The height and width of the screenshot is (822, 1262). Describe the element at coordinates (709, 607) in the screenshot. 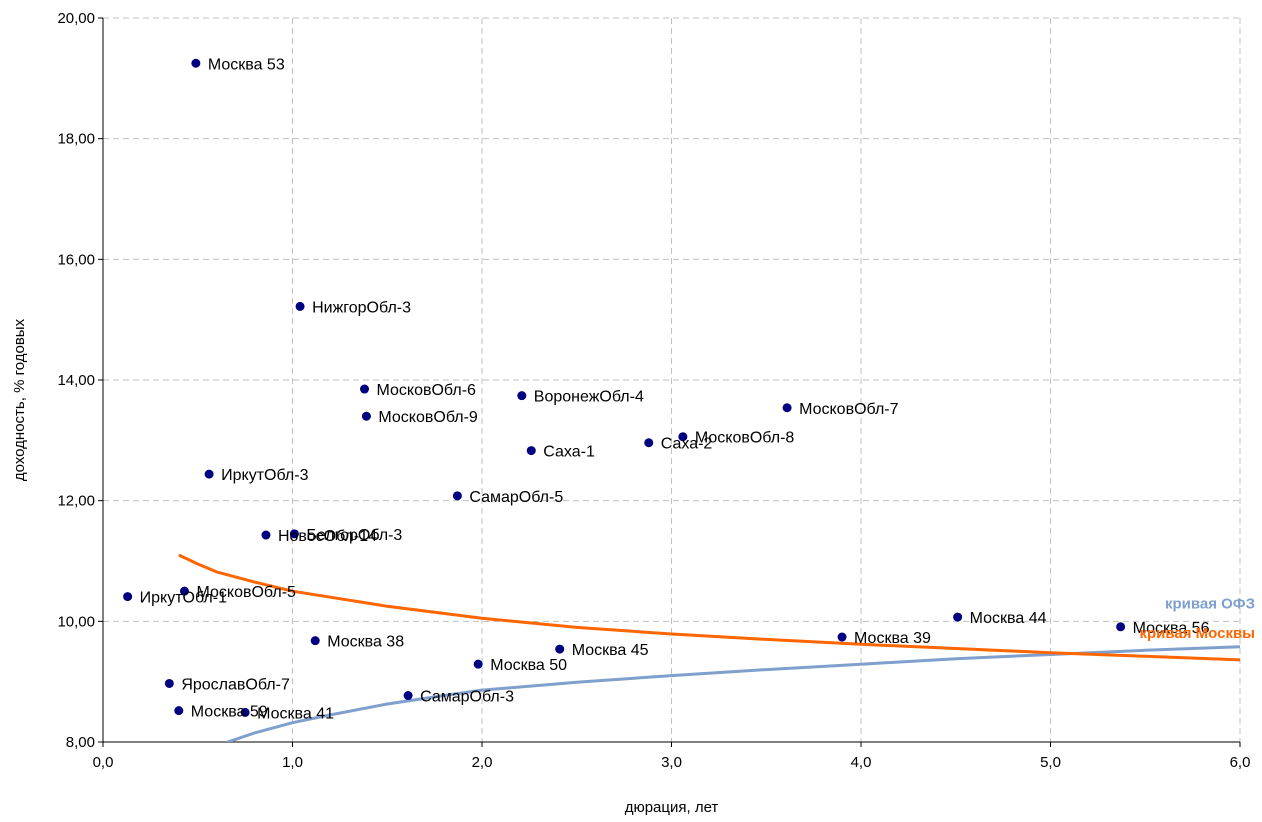

I see `moscow-curve-line` at that location.